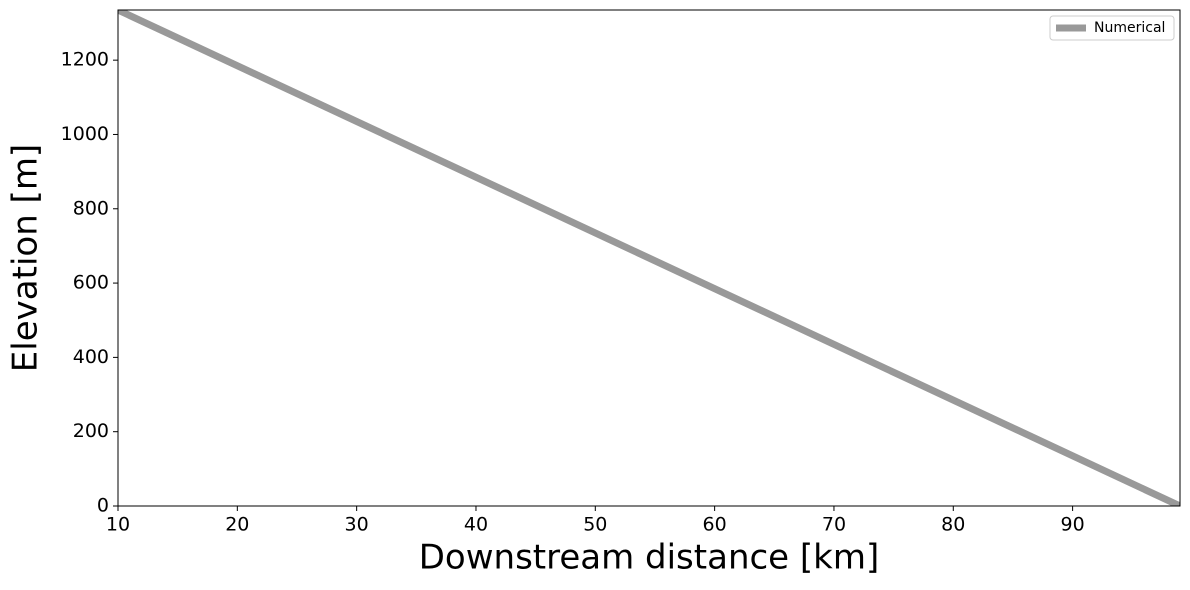 This screenshot has height=590, width=1190. What do you see at coordinates (85, 60) in the screenshot?
I see `y-tick-label: 1200` at bounding box center [85, 60].